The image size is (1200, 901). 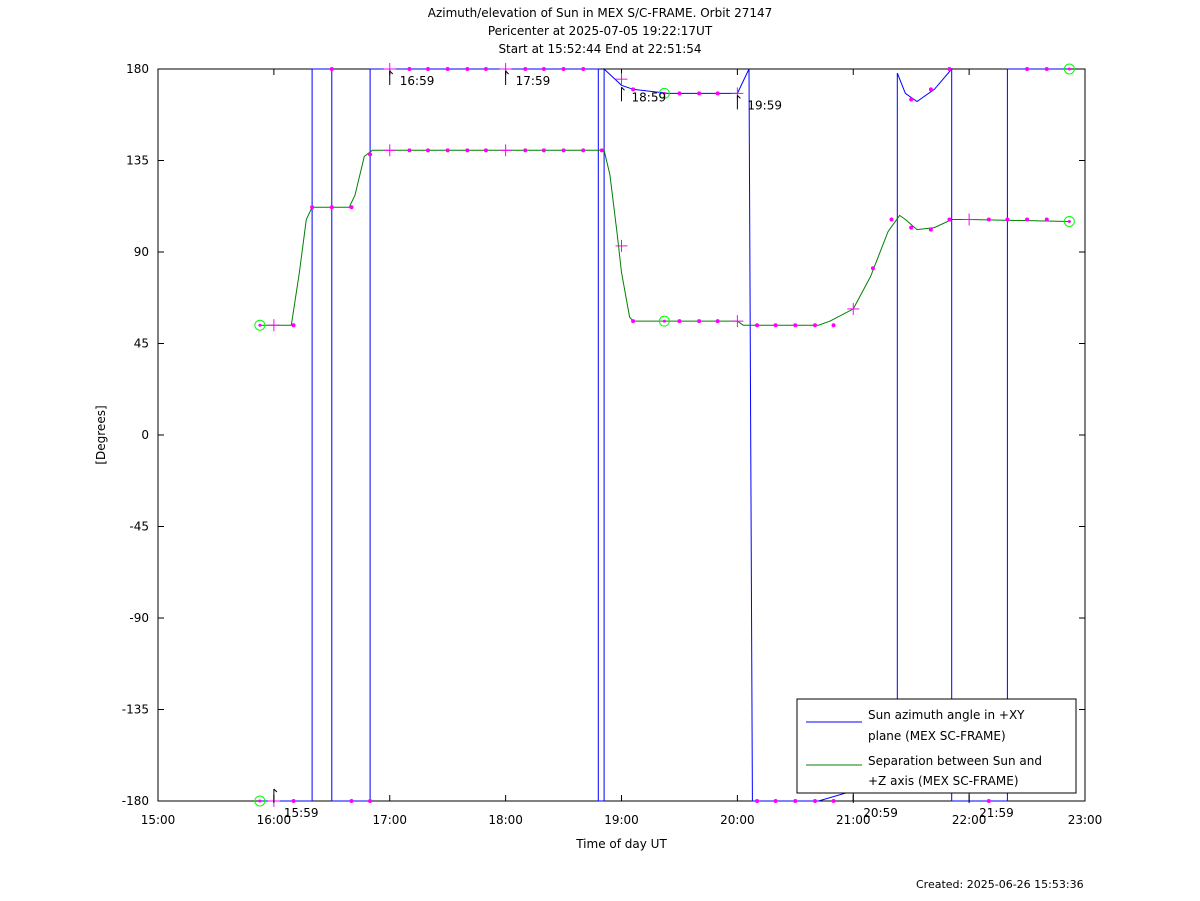 What do you see at coordinates (533, 81) in the screenshot?
I see `annotation-time-label: 17:59` at bounding box center [533, 81].